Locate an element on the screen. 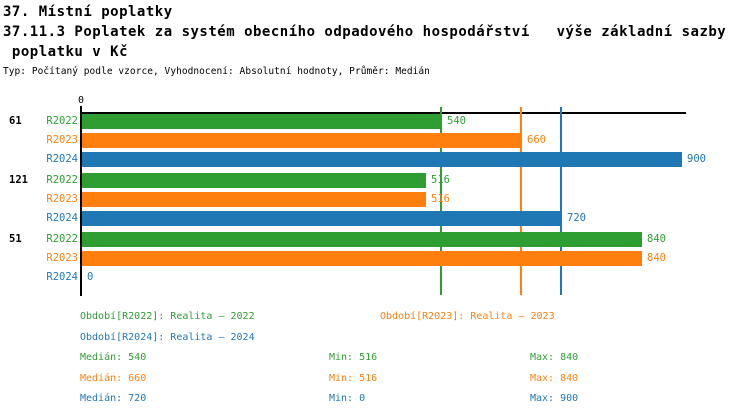 This screenshot has height=414, width=750. legend-item-r2023: Období[R2023]: Realita – 2023 is located at coordinates (467, 316).